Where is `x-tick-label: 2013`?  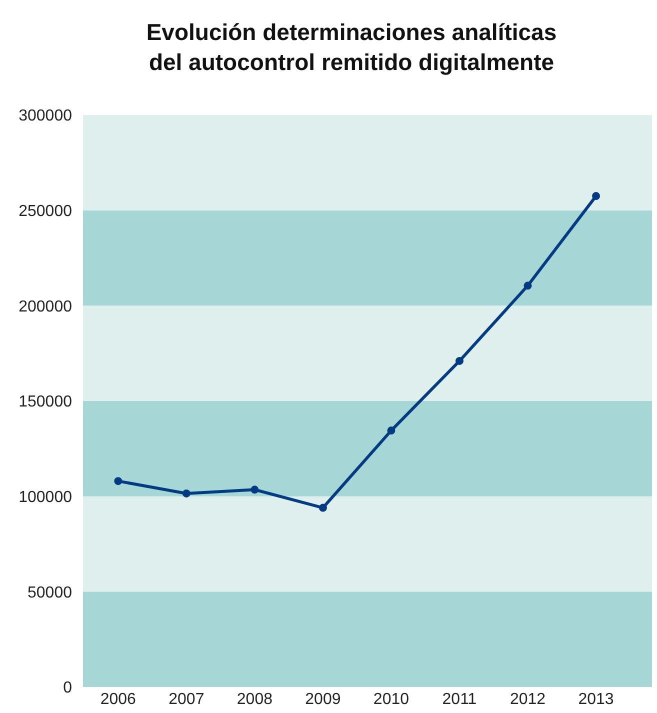
x-tick-label: 2013 is located at coordinates (596, 699).